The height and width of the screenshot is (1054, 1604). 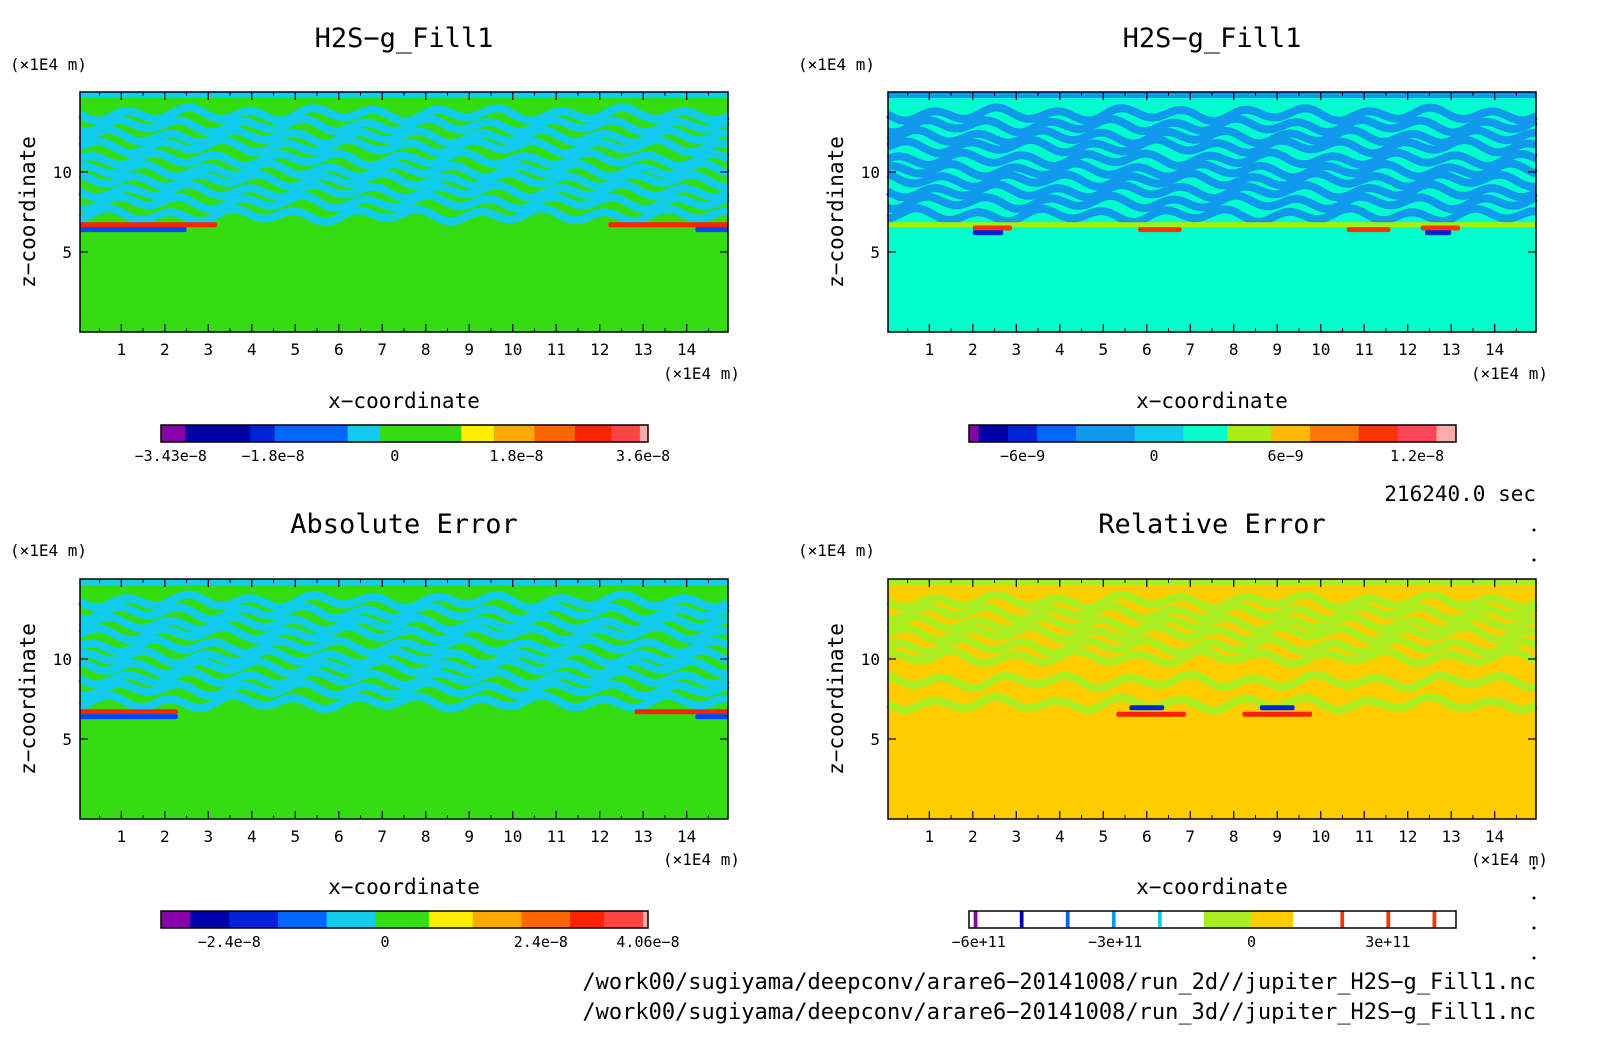 What do you see at coordinates (875, 252) in the screenshot?
I see `y-tick-label: 5` at bounding box center [875, 252].